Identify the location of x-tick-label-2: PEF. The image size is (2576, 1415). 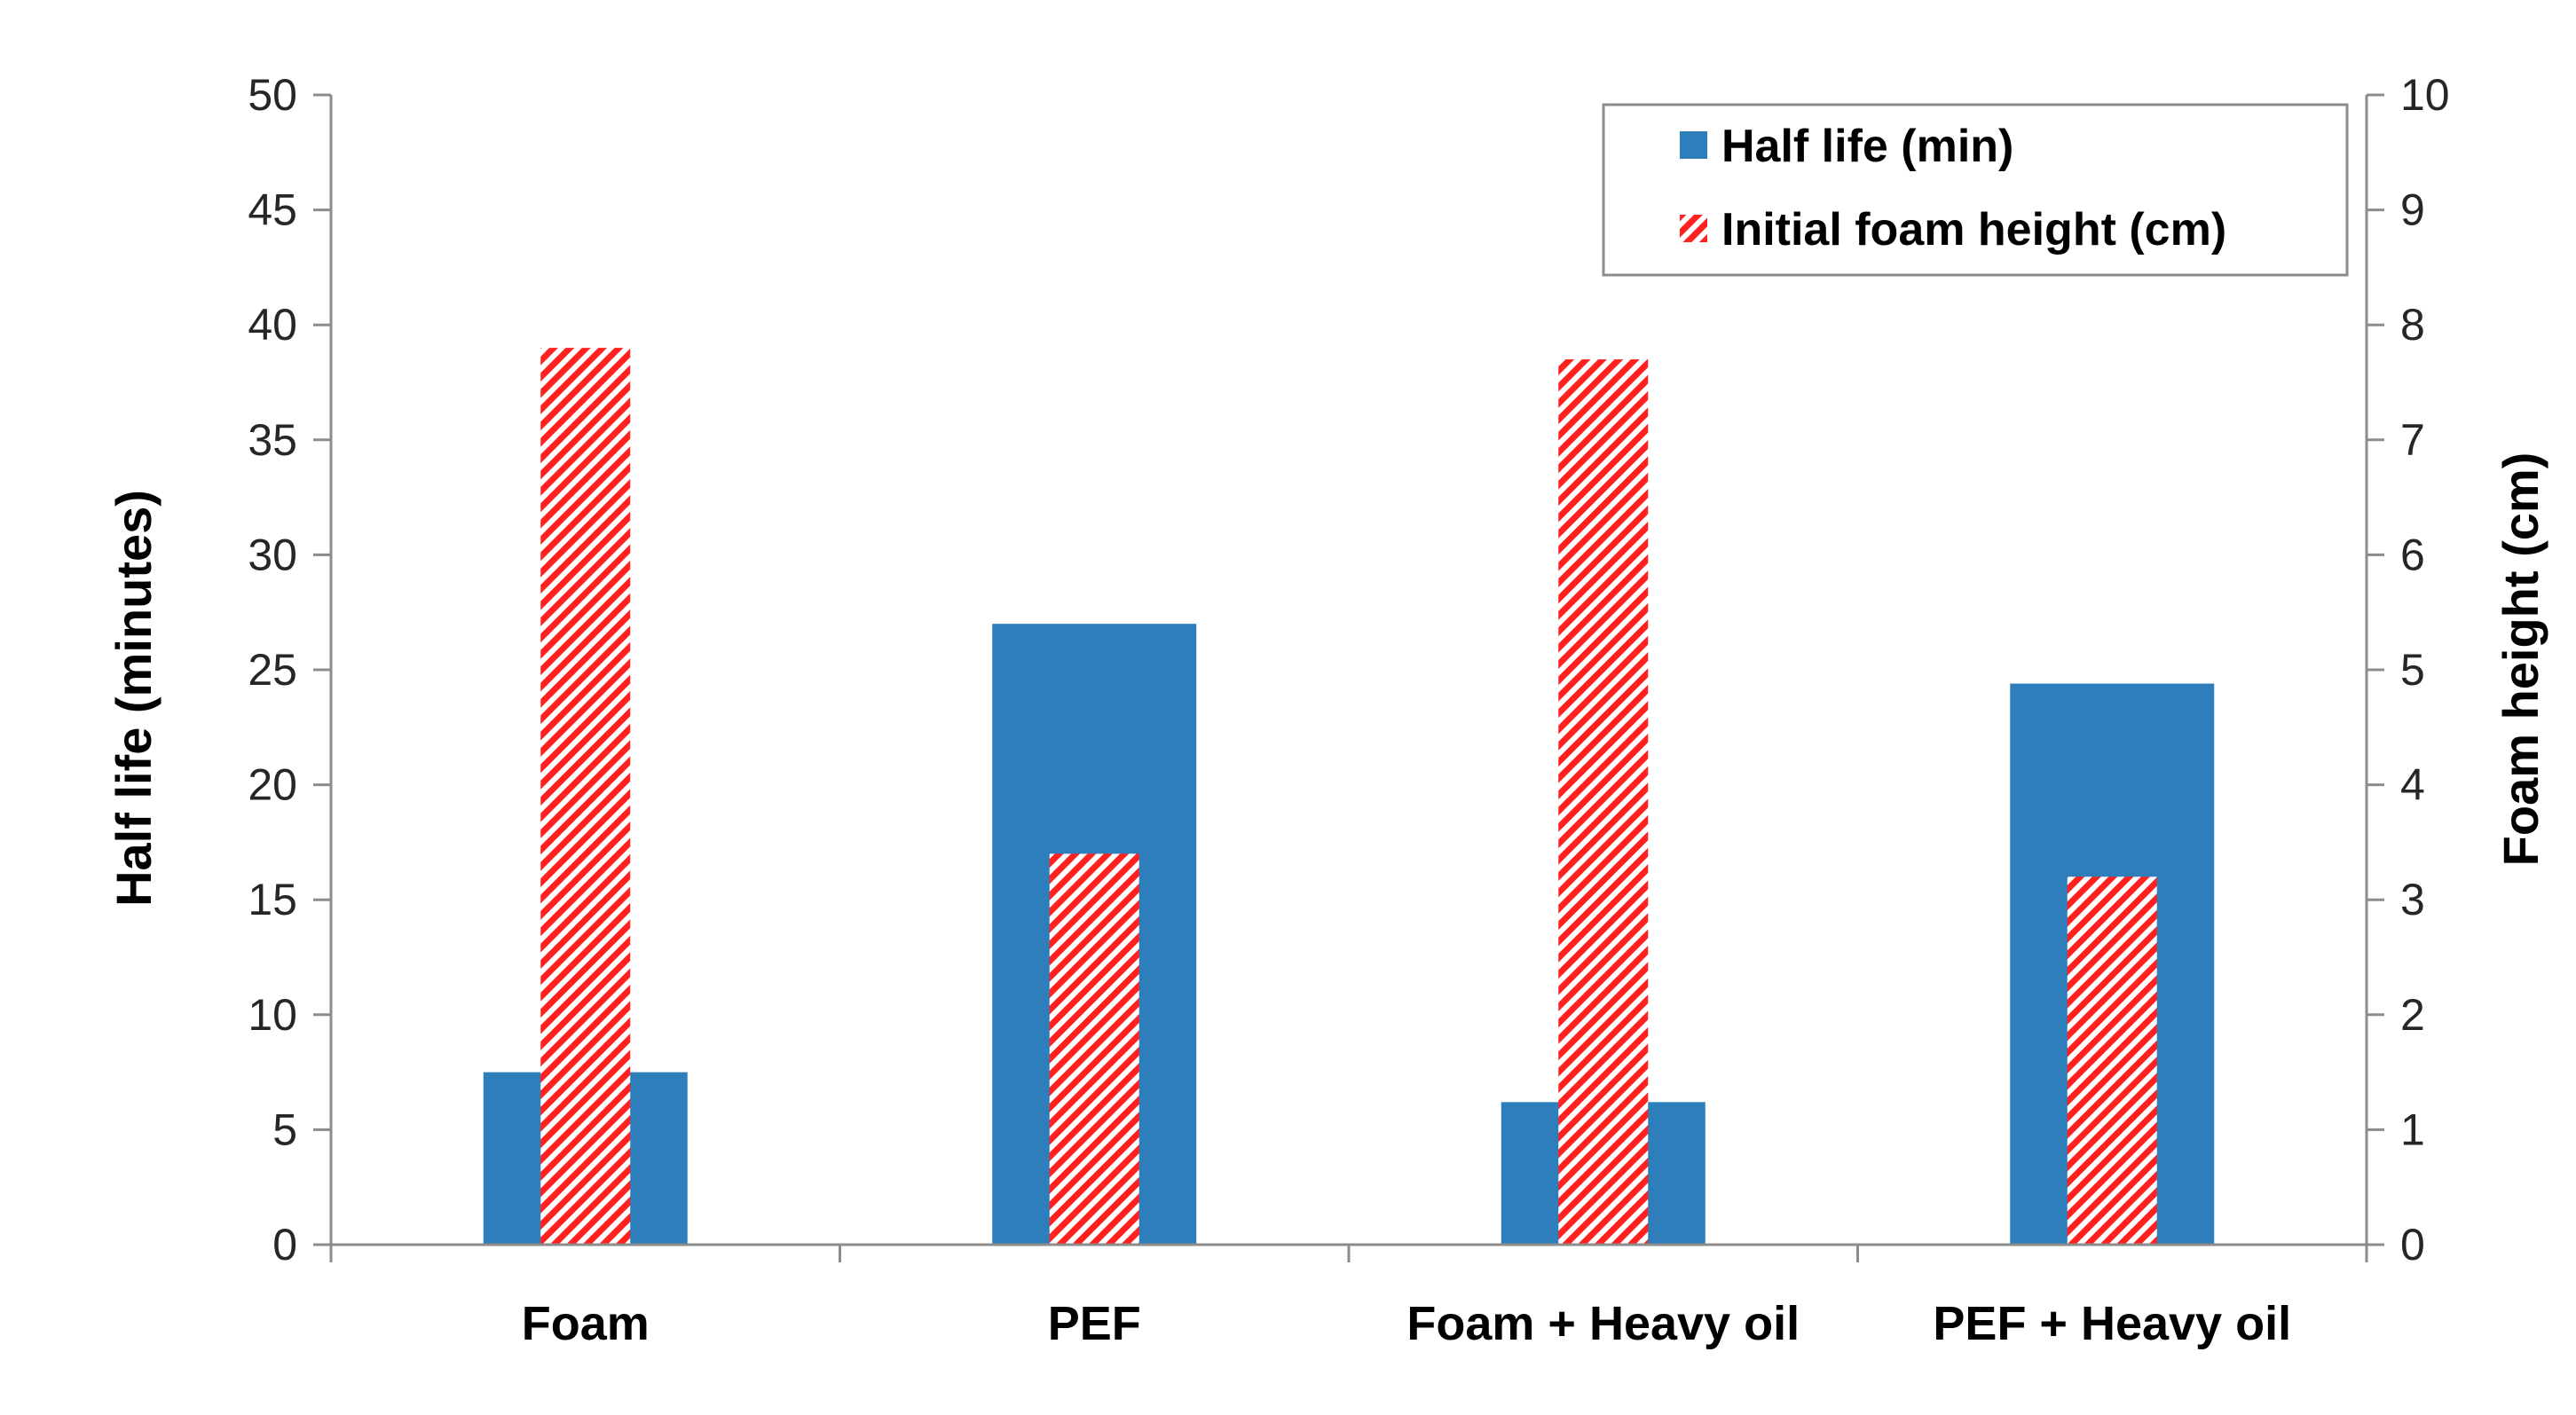
(1094, 1323).